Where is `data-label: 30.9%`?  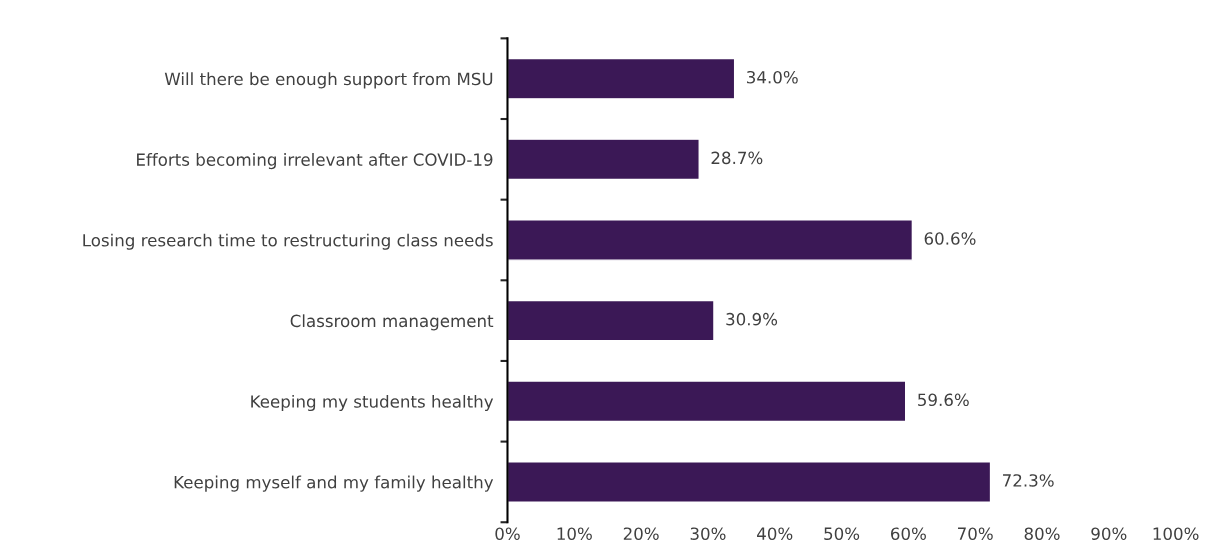
data-label: 30.9% is located at coordinates (752, 319).